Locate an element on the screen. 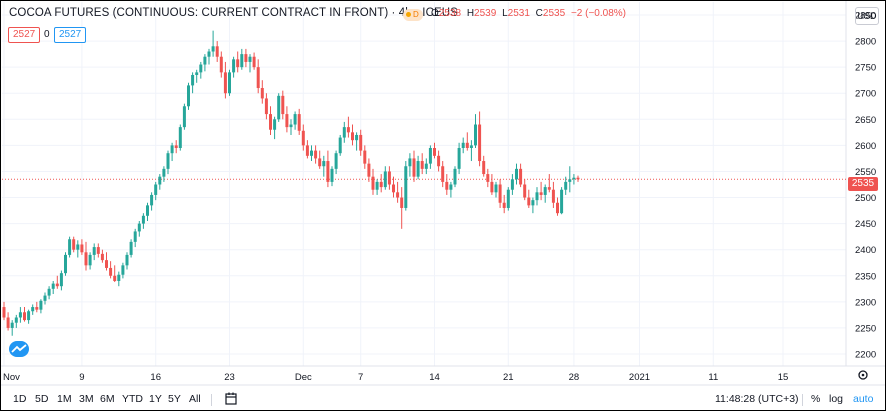 This screenshot has width=886, height=411. low-value: 2531 is located at coordinates (518, 13).